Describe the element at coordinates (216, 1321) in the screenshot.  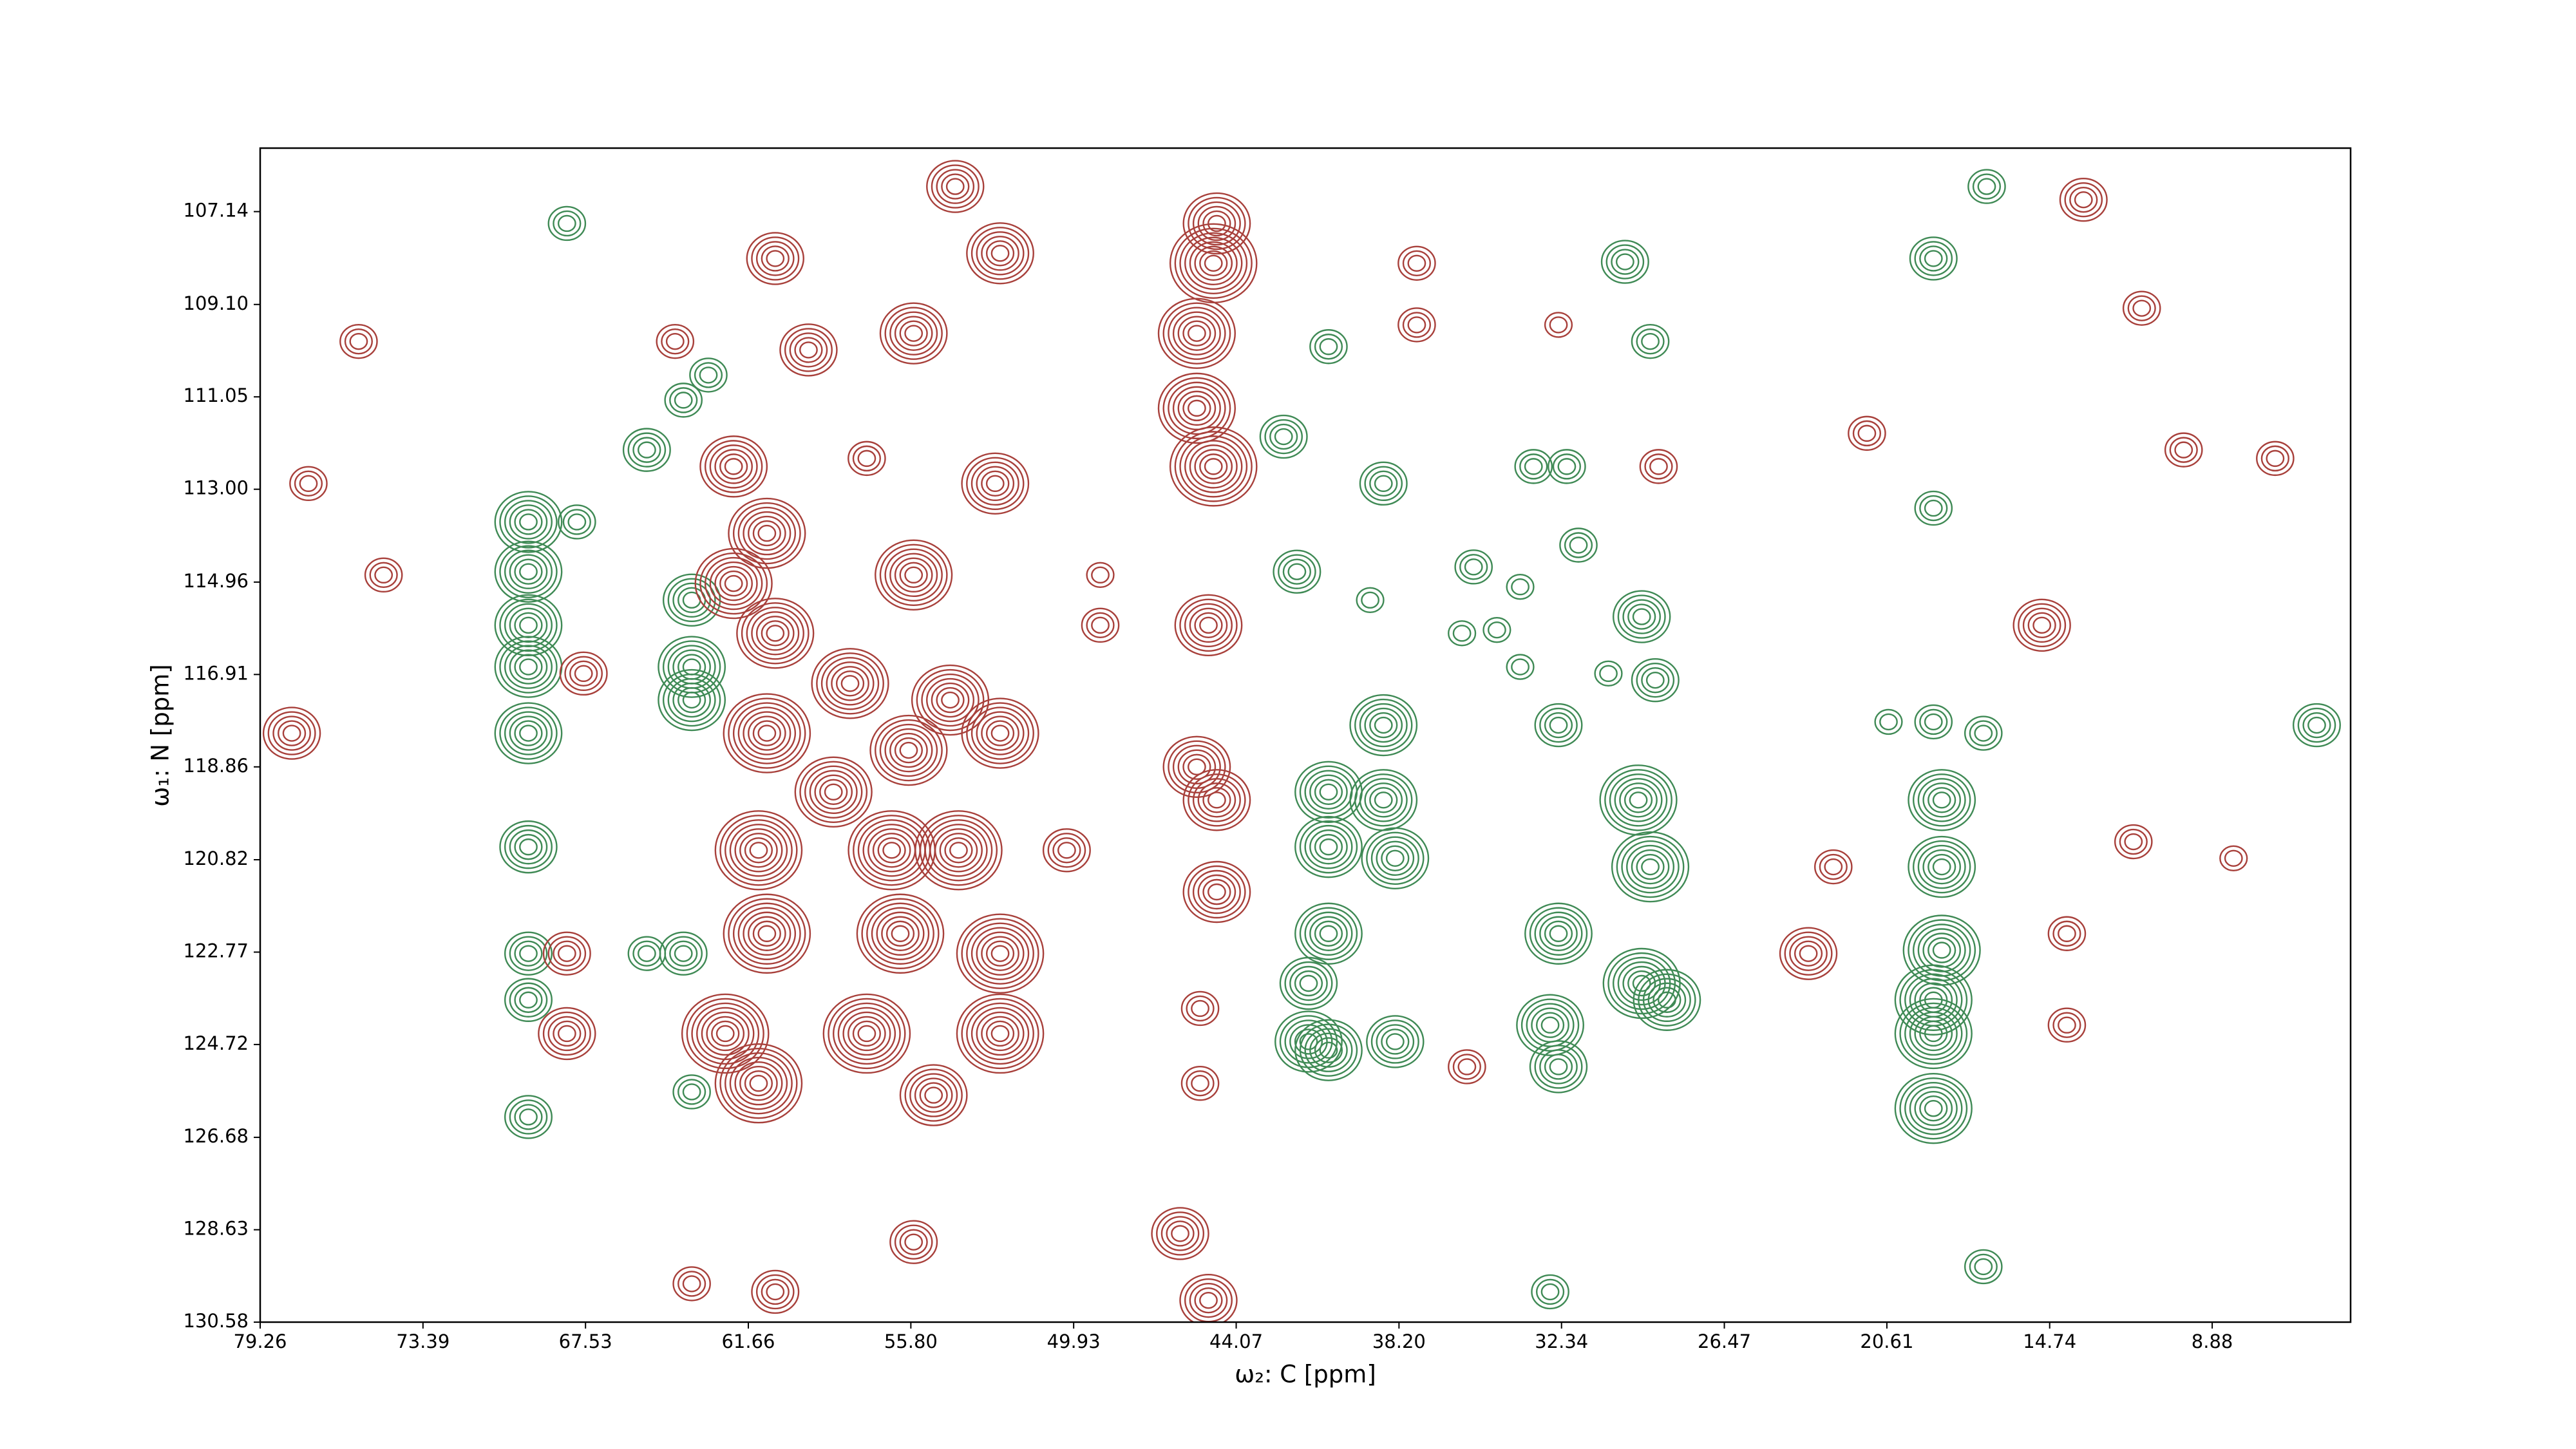
I see `y-tick-label: 130.58` at that location.